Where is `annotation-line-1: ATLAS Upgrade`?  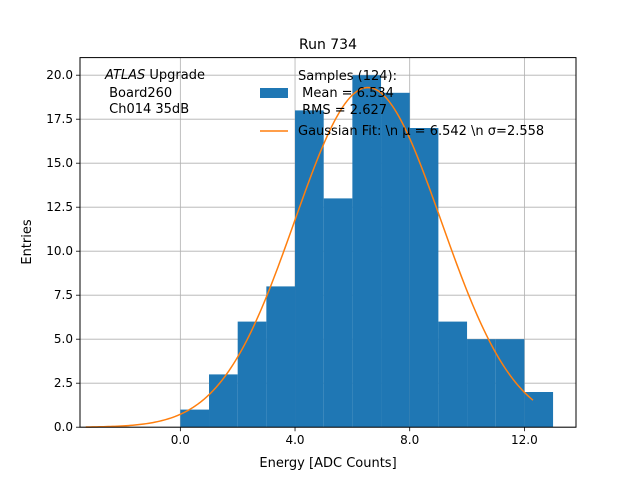
annotation-line-1: ATLAS Upgrade is located at coordinates (154, 75).